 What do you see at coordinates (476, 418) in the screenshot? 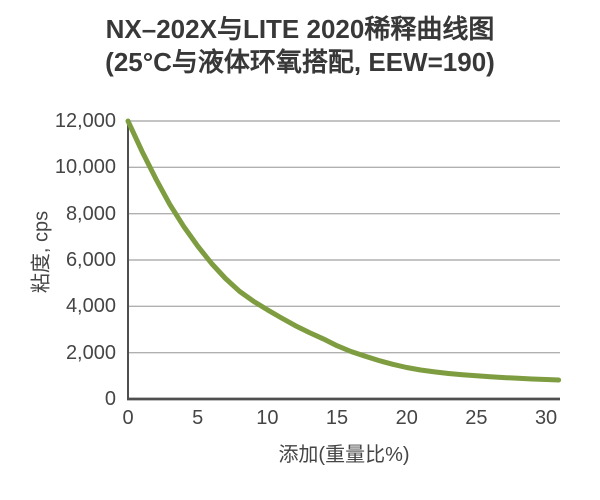
I see `x-tick-label-25: 25` at bounding box center [476, 418].